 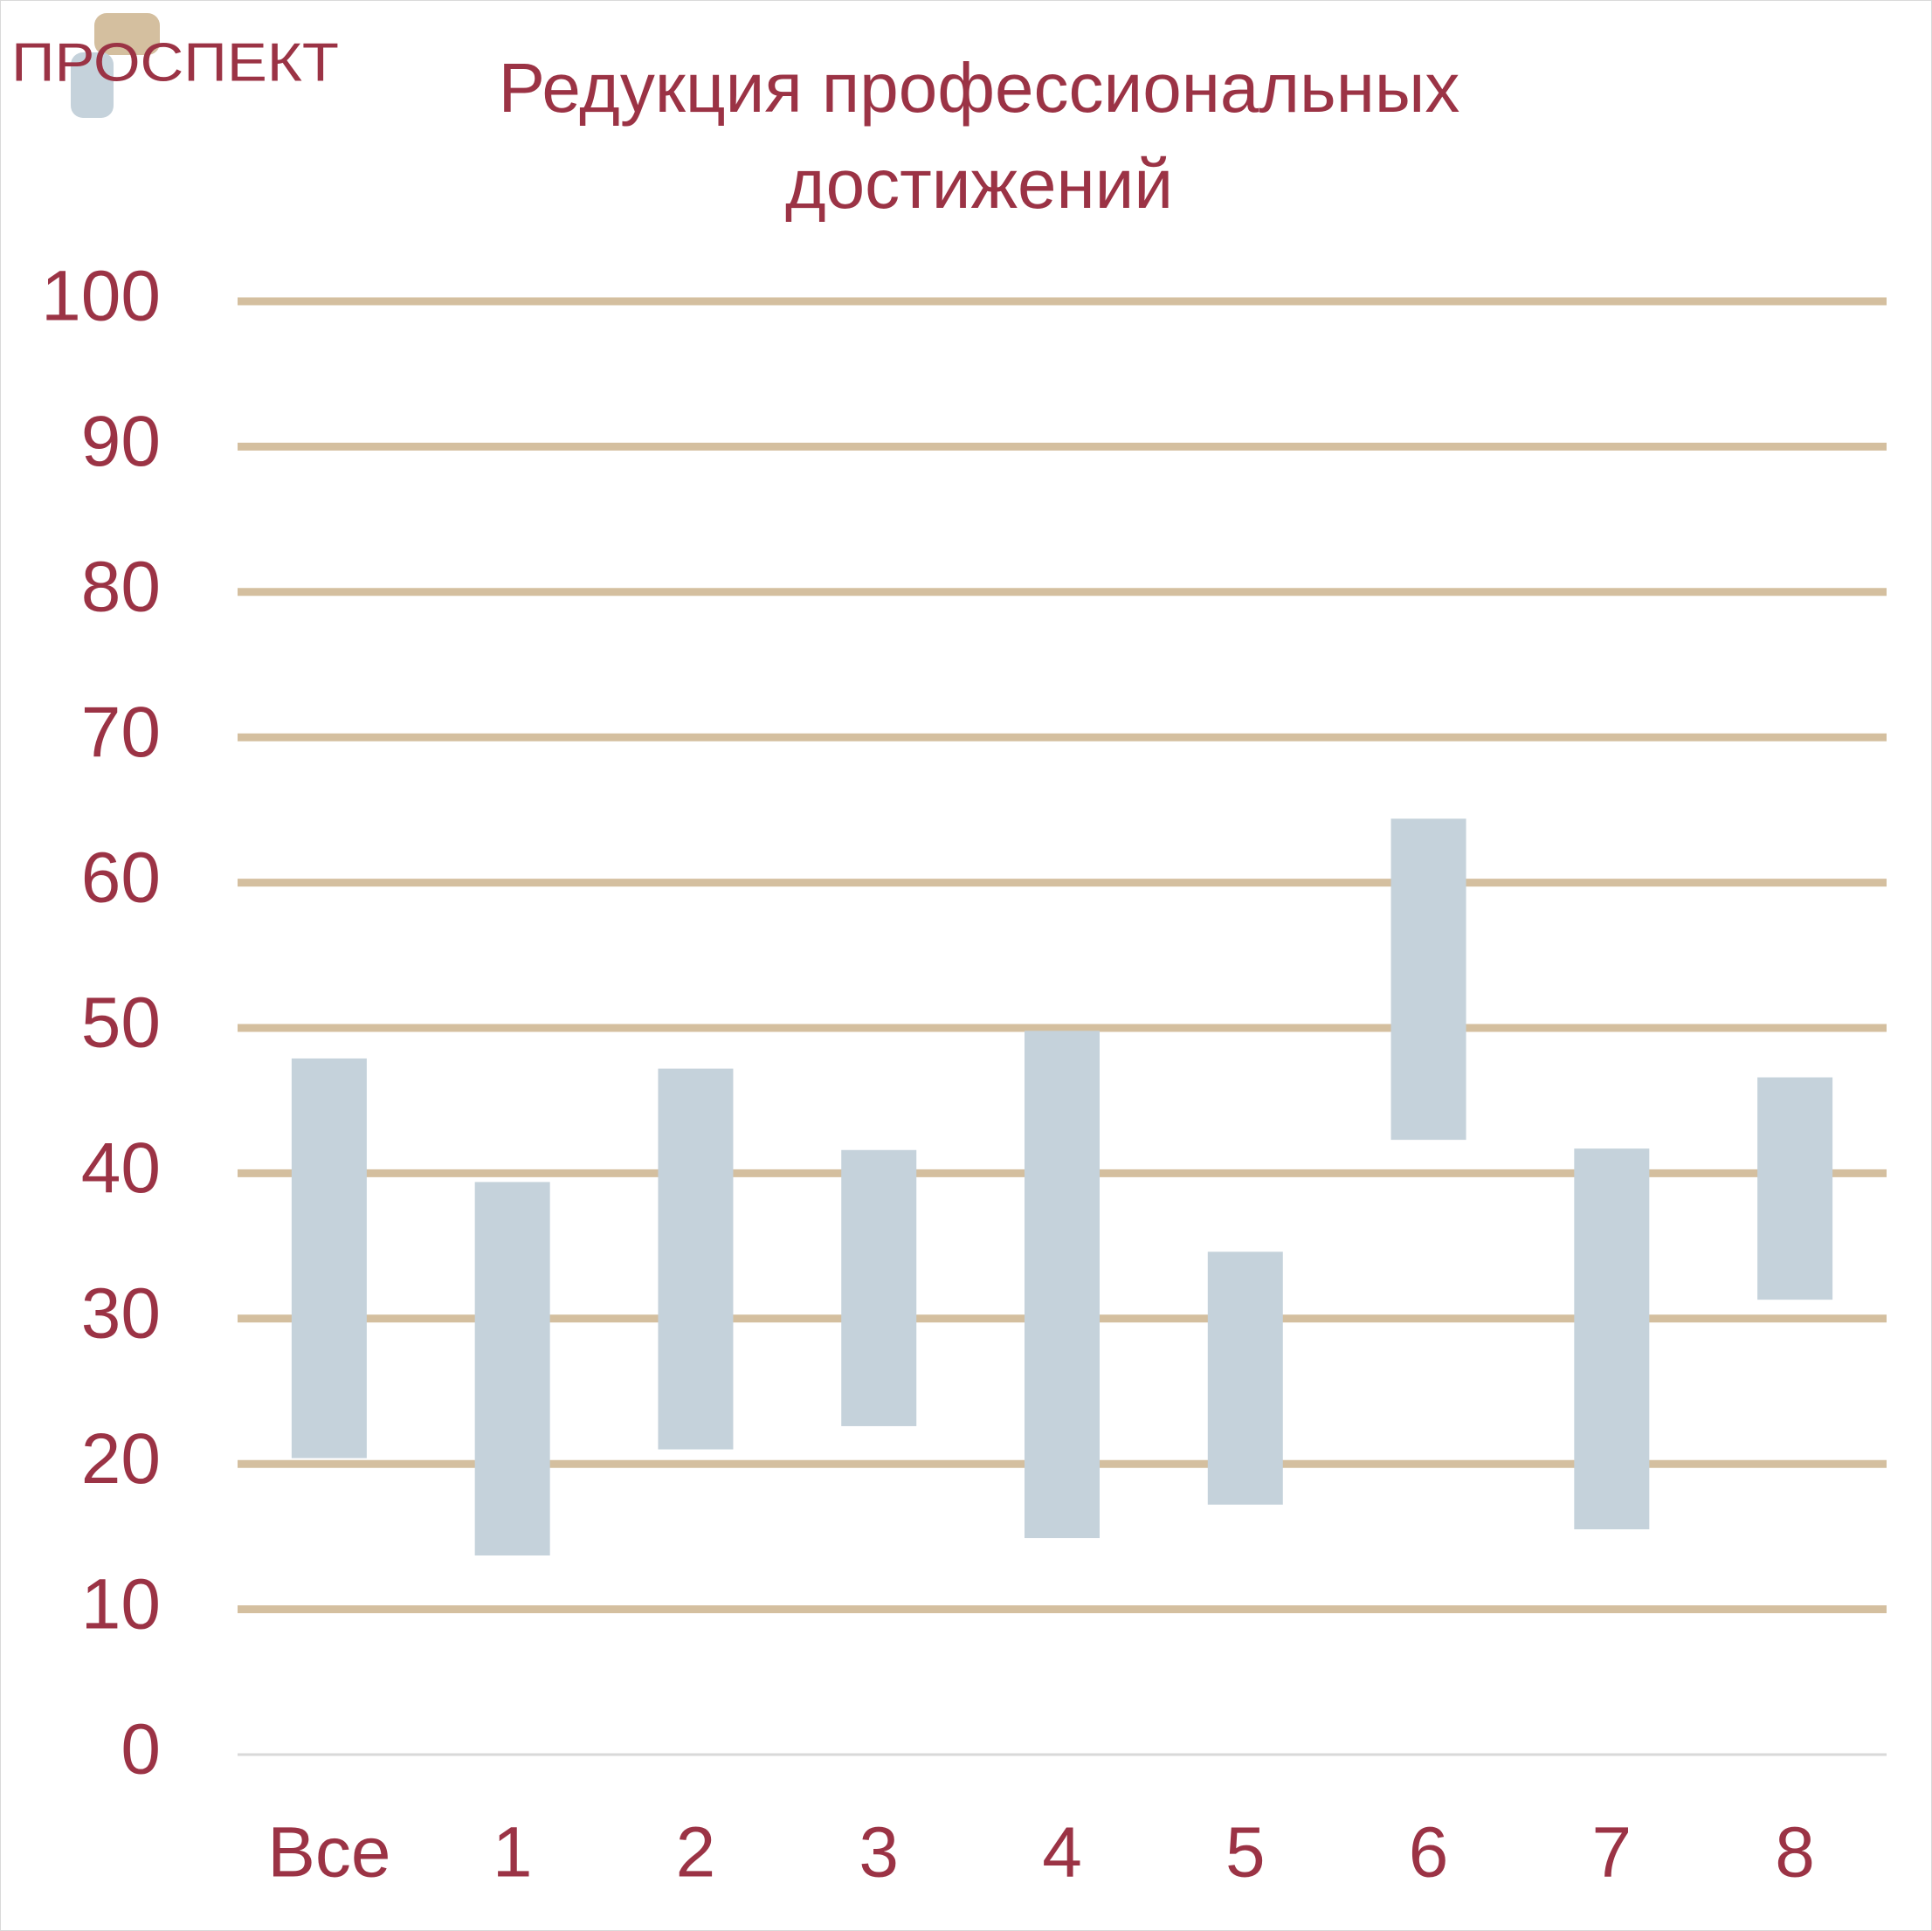 I want to click on y-tick-label: 70, so click(x=121, y=733).